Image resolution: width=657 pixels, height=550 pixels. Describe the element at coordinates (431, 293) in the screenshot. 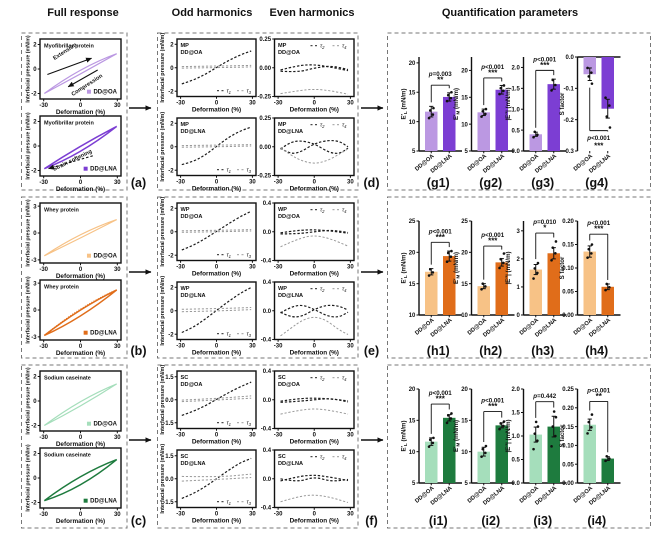

I see `row2-barchart-h1-bar-DD@OA` at that location.